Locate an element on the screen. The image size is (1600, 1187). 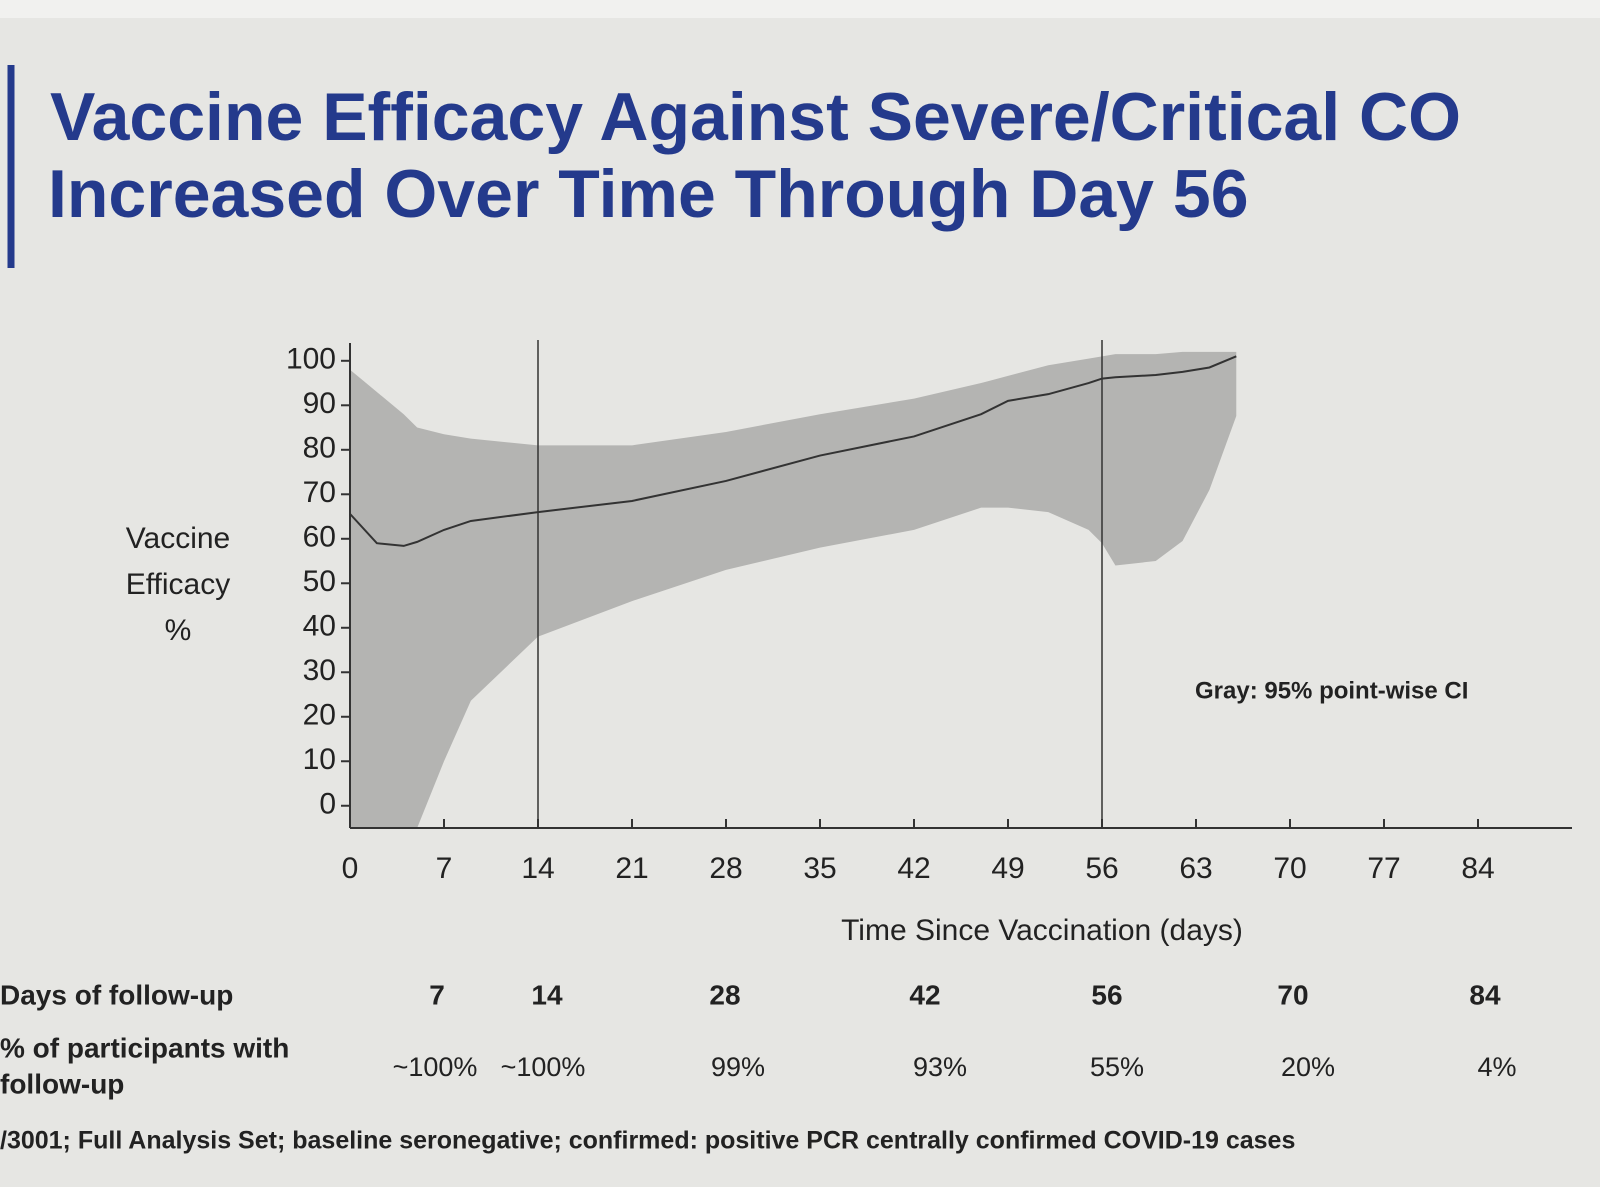
y-tick-label: 10 is located at coordinates (319, 759).